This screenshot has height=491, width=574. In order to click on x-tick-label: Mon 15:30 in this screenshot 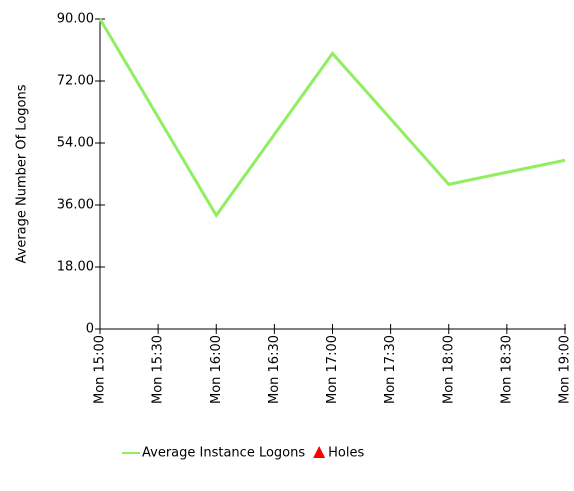, I will do `click(158, 369)`.